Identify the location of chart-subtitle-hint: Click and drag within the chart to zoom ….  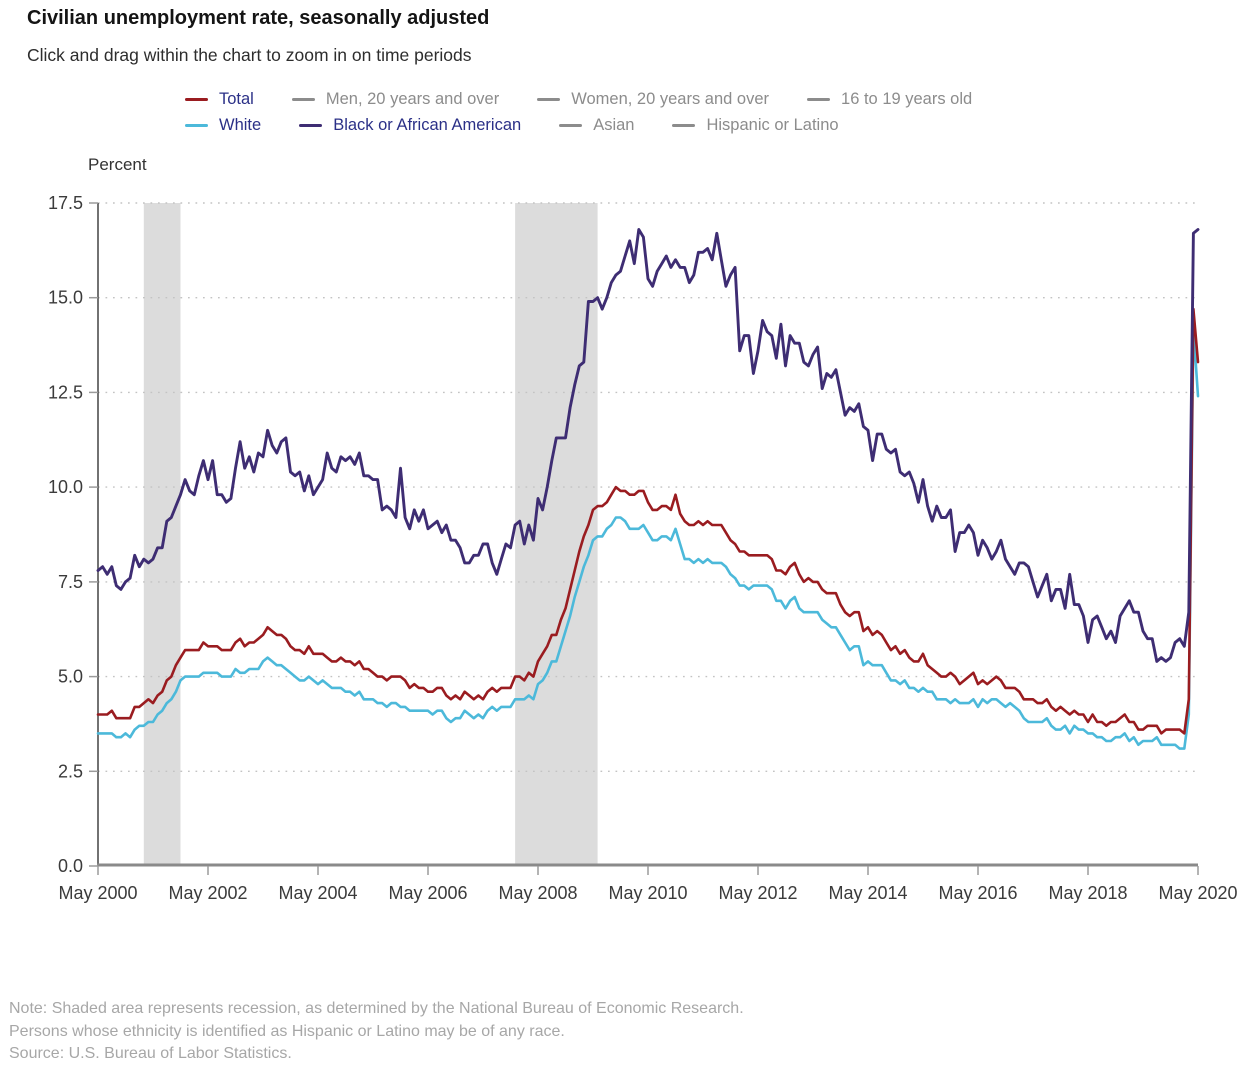
(249, 55).